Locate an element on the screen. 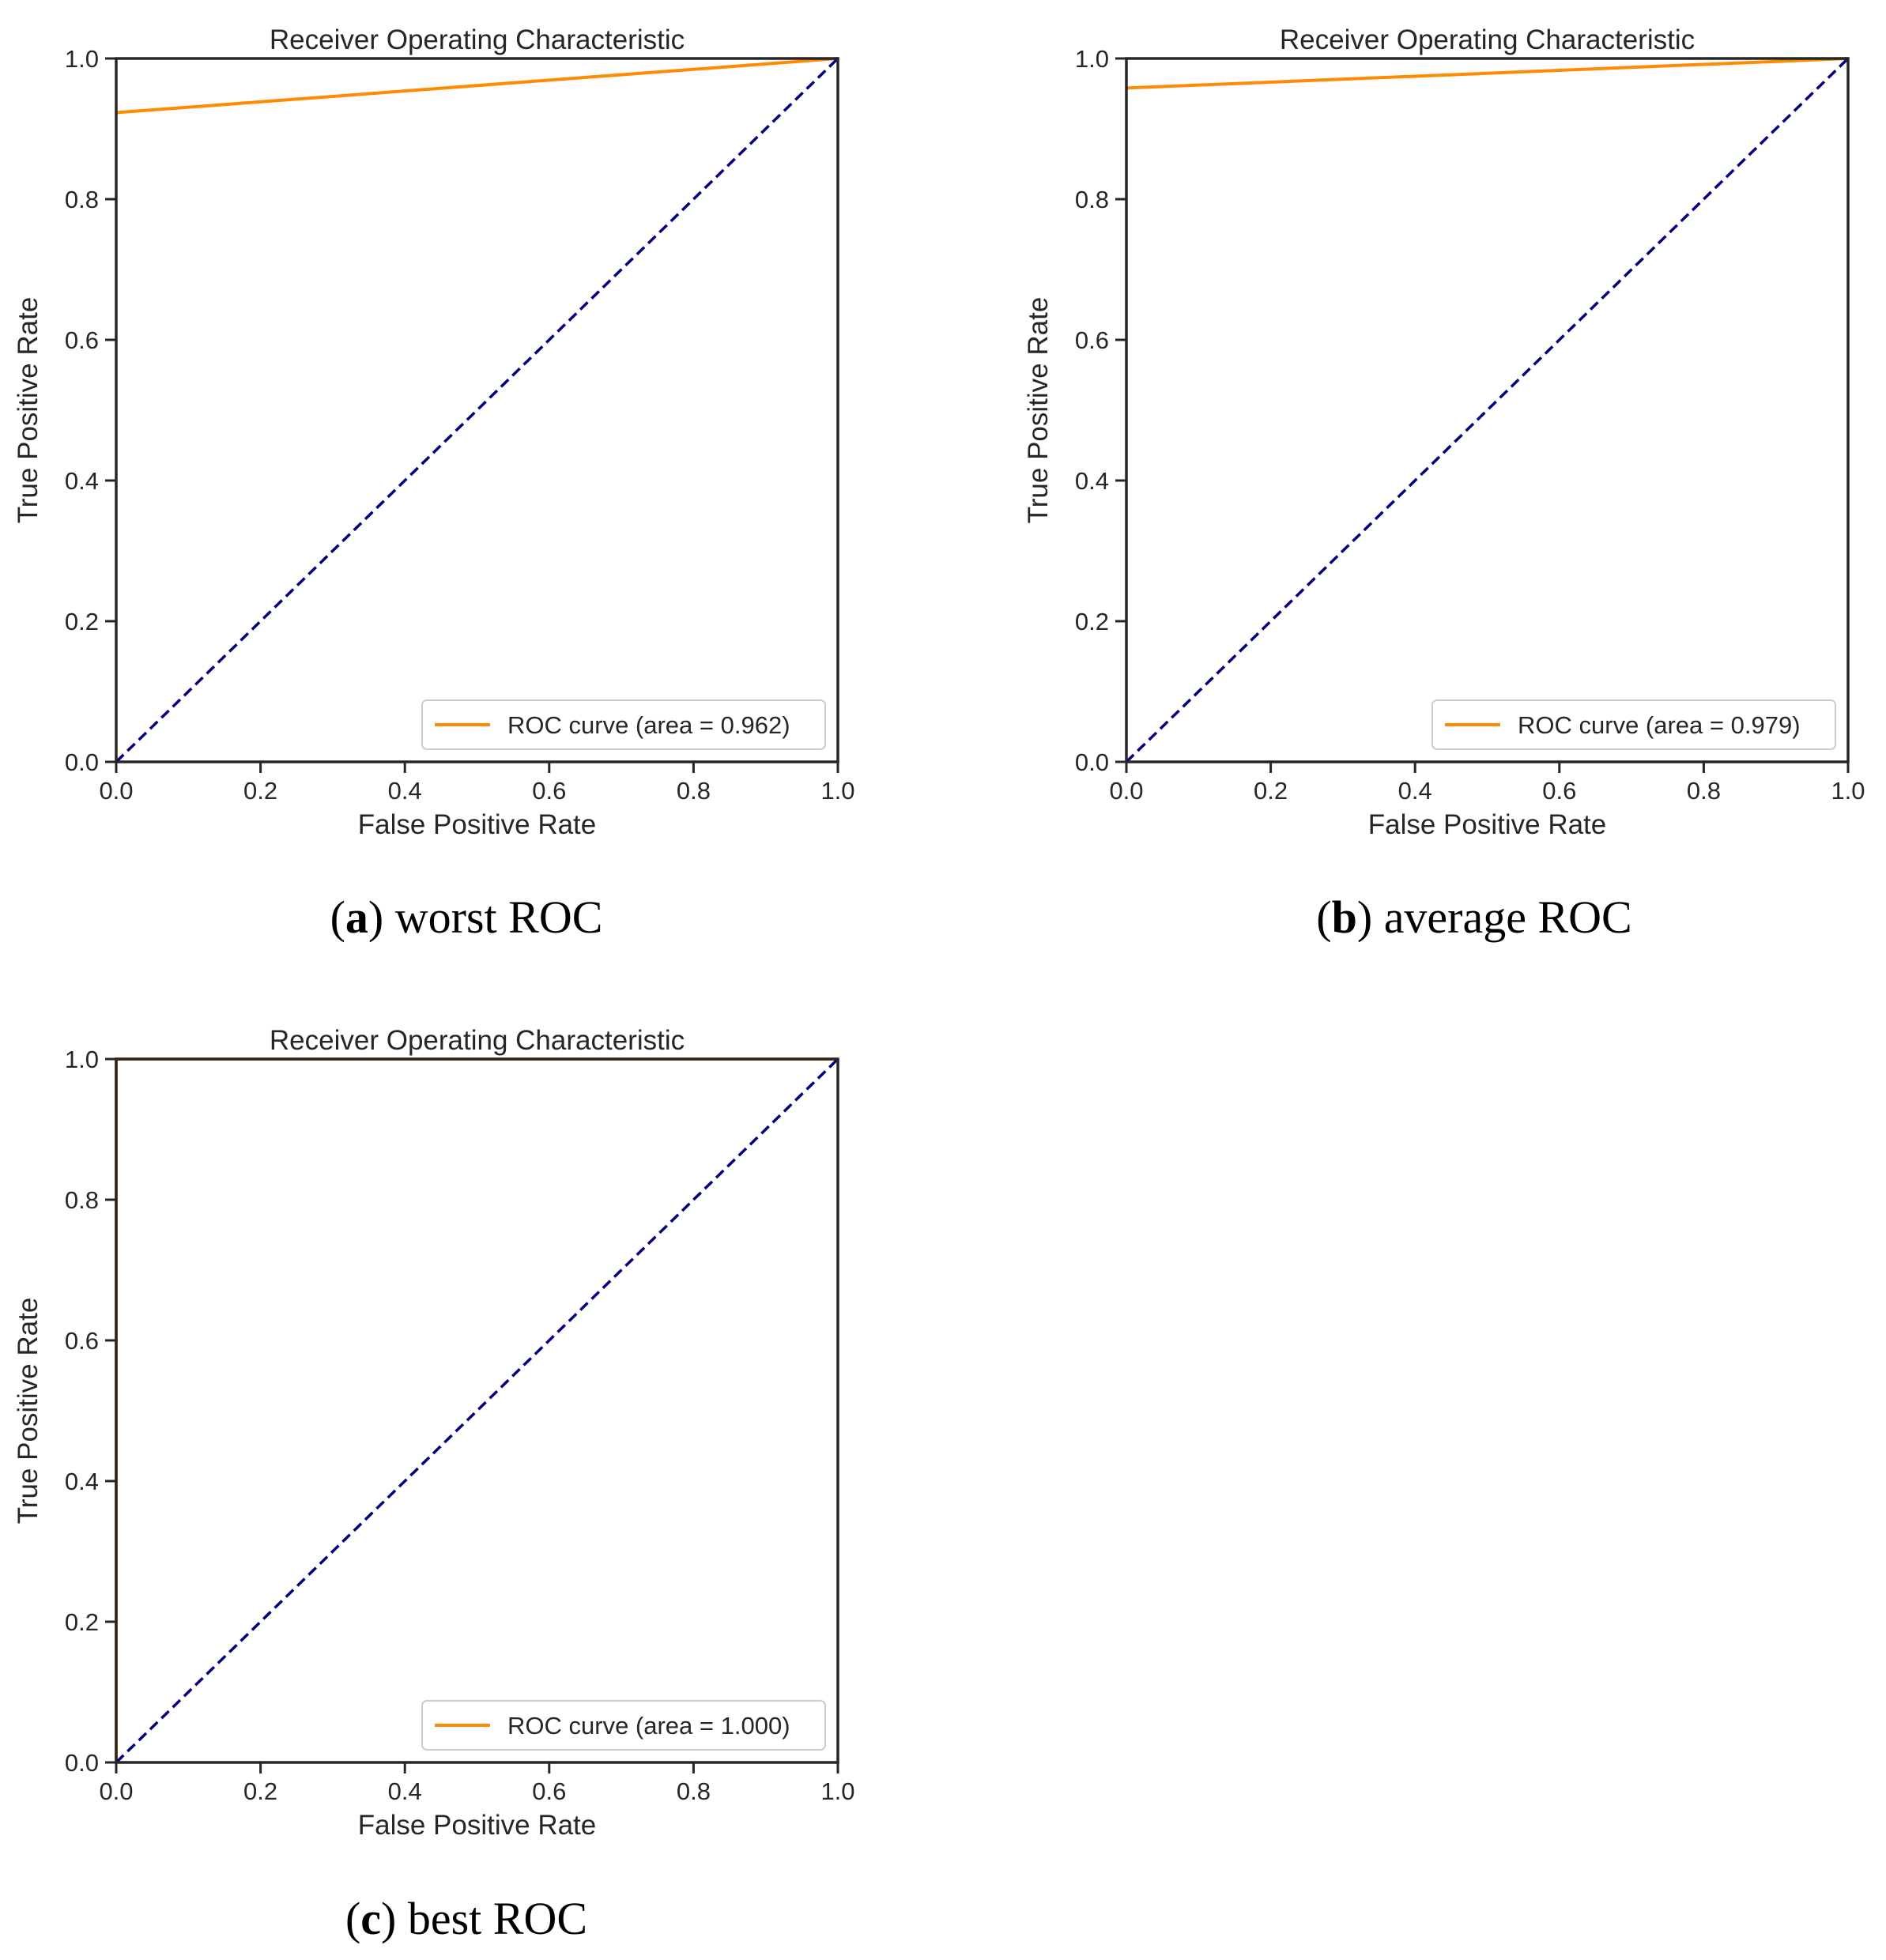 Image resolution: width=1886 pixels, height=1960 pixels. caption-text: average ROC is located at coordinates (1508, 917).